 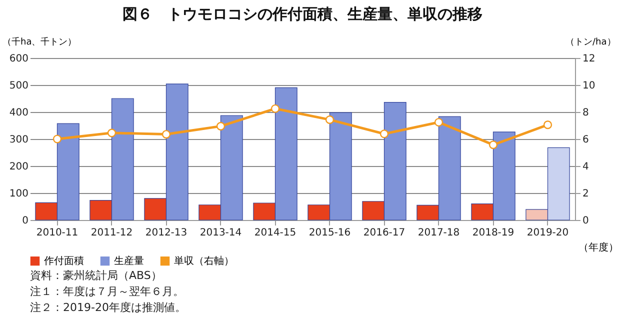 I want to click on text: 注２：2019-20年度は推測値。, so click(x=108, y=308).